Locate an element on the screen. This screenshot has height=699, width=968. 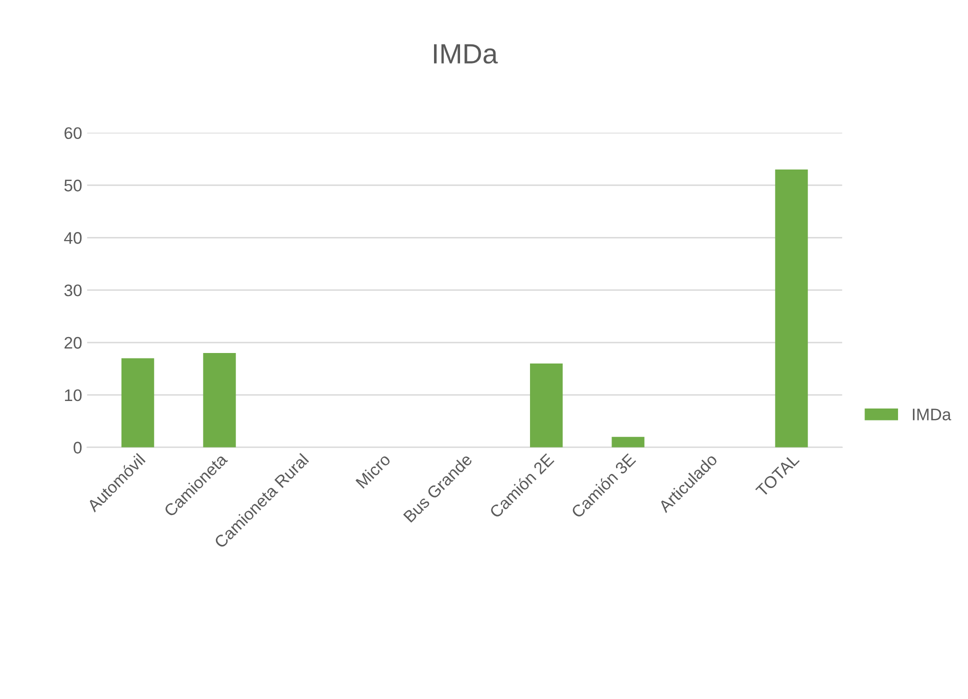
y-tick-label: 50 is located at coordinates (73, 186).